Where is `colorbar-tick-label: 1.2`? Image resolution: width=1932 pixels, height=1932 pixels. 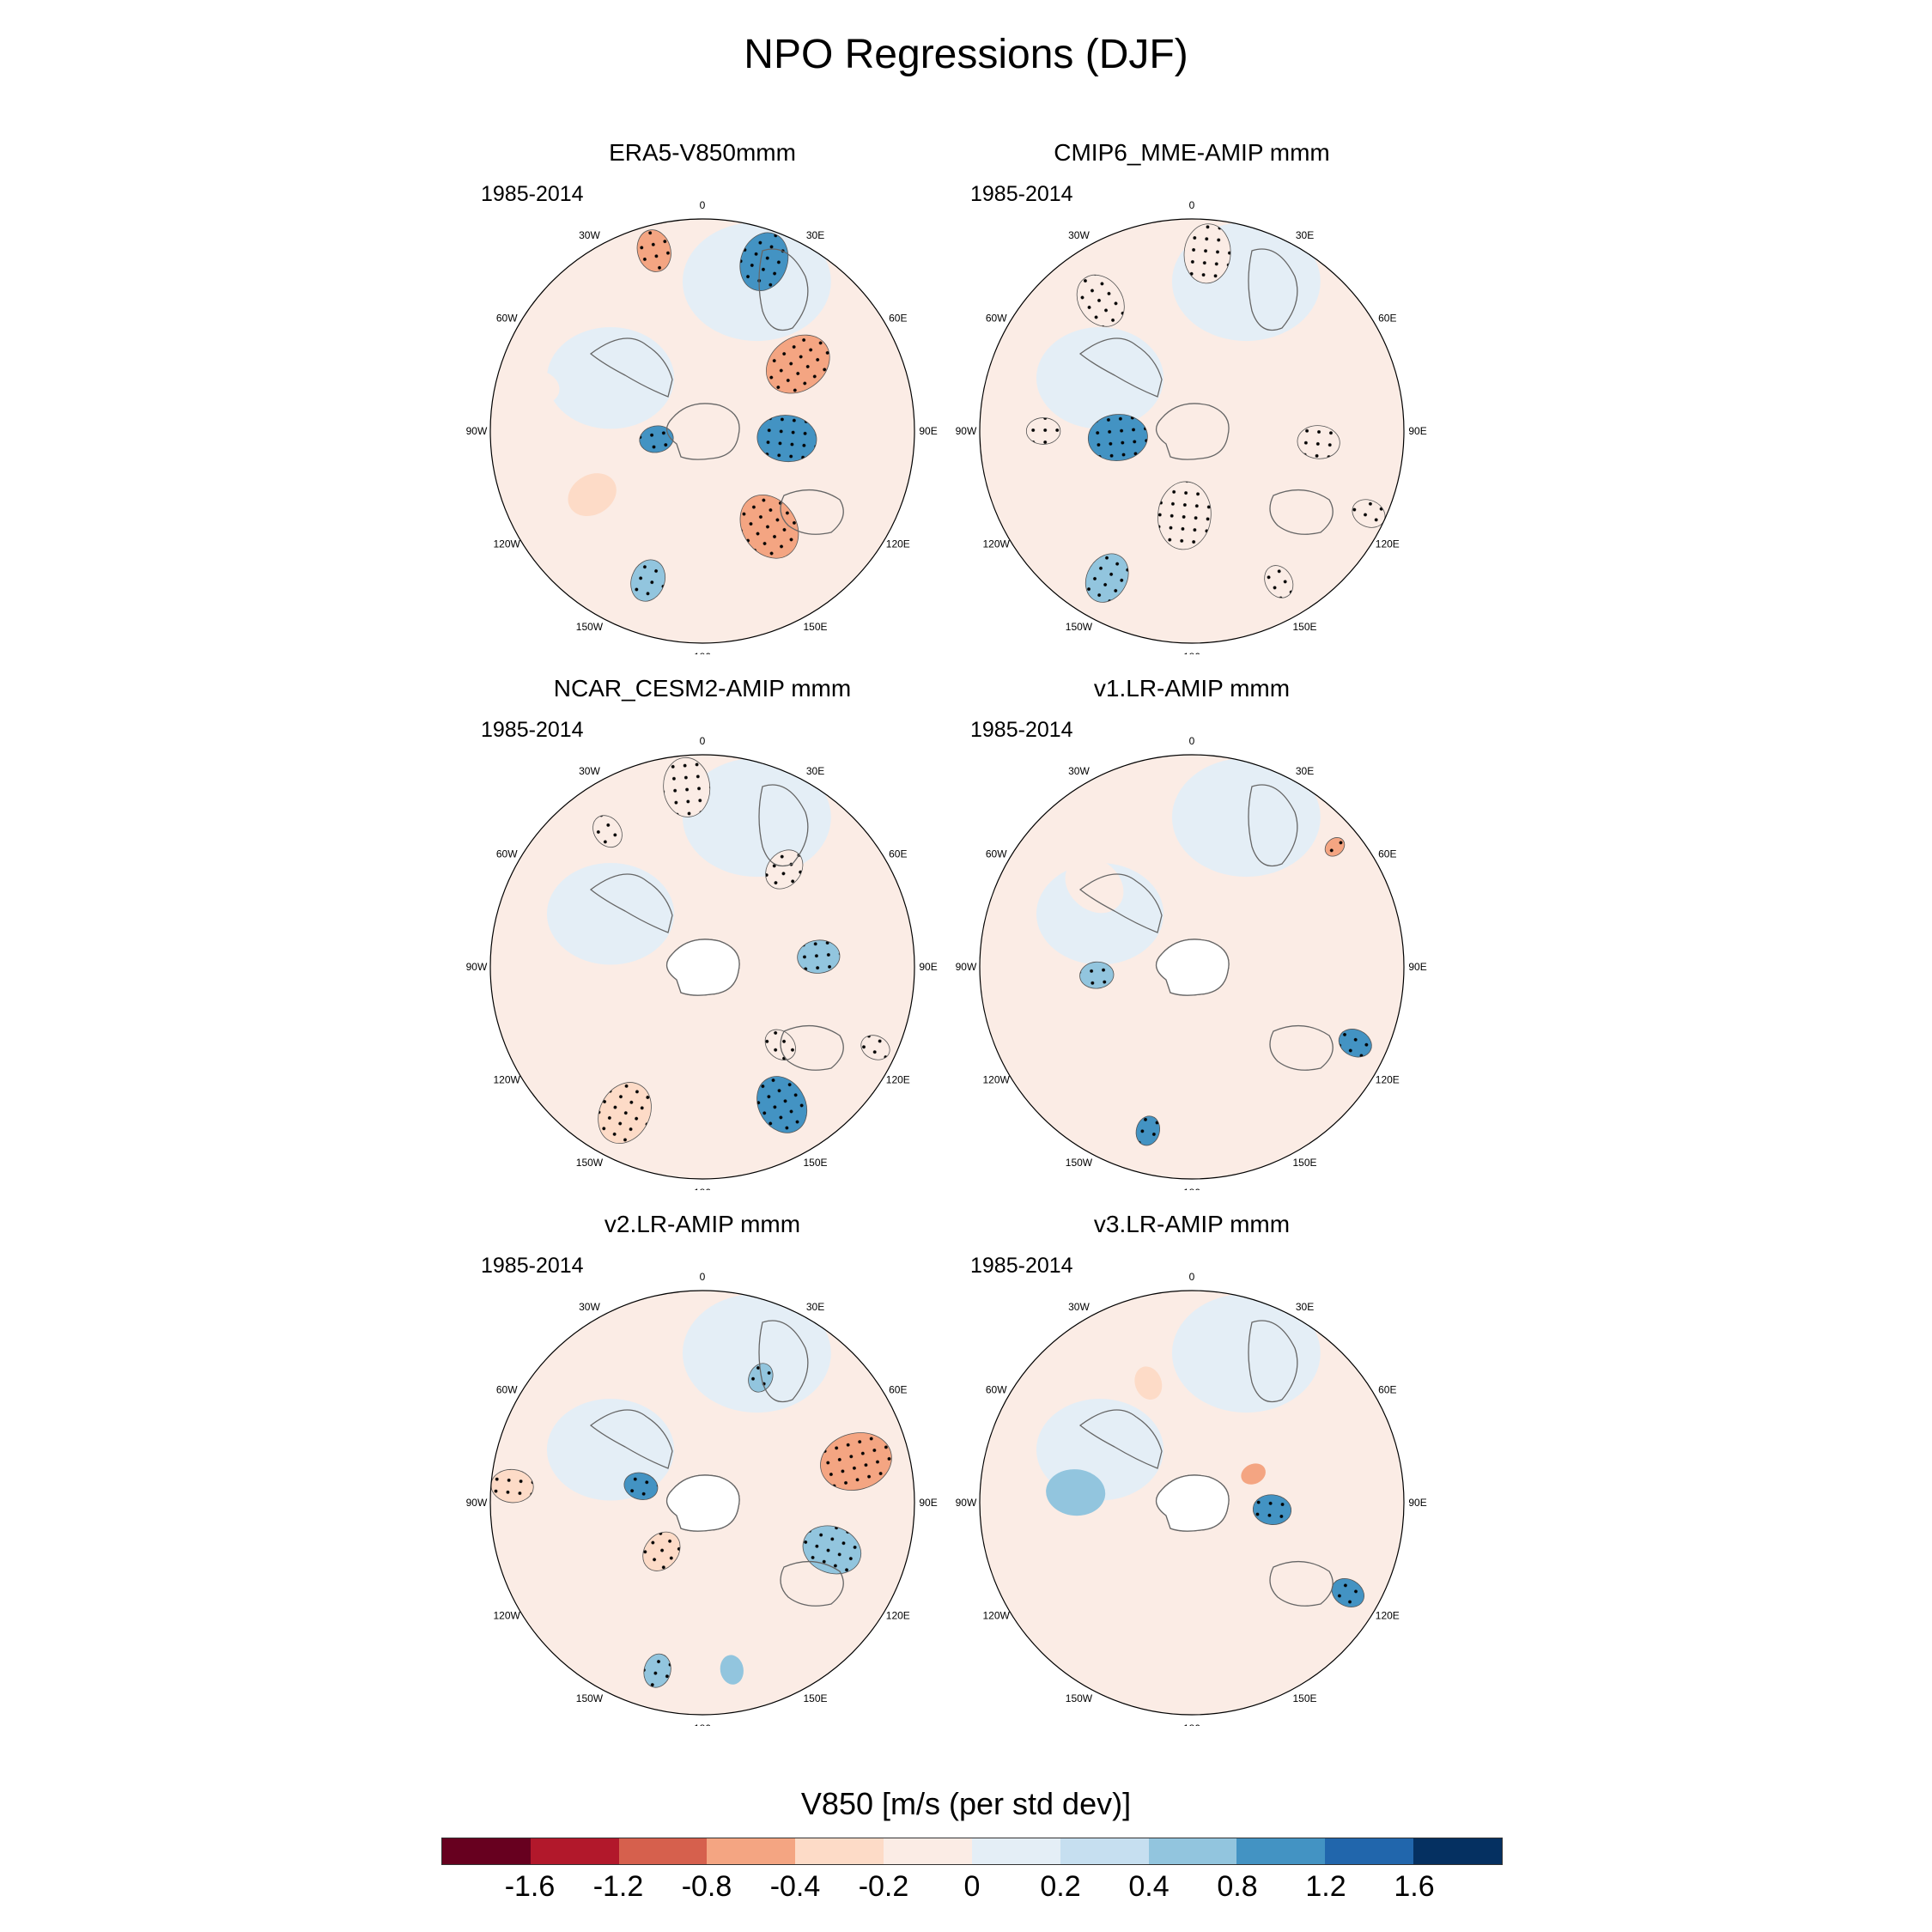
colorbar-tick-label: 1.2 is located at coordinates (1325, 1887).